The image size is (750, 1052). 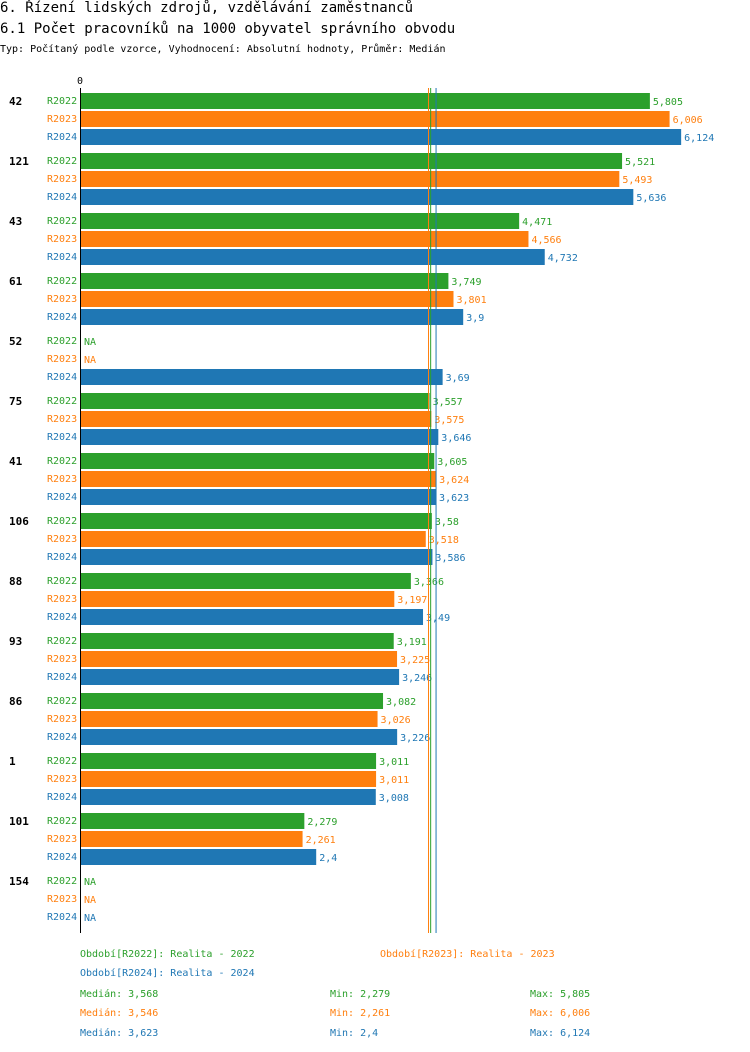 What do you see at coordinates (80, 81) in the screenshot?
I see `axis-zero-label: 0` at bounding box center [80, 81].